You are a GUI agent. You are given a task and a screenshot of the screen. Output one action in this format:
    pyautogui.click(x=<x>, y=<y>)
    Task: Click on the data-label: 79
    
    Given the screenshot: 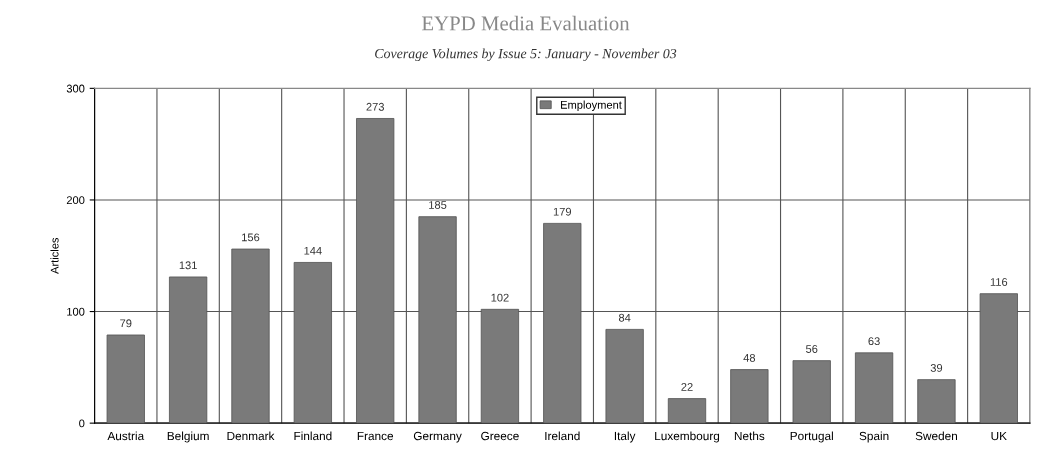 What is the action you would take?
    pyautogui.click(x=126, y=323)
    